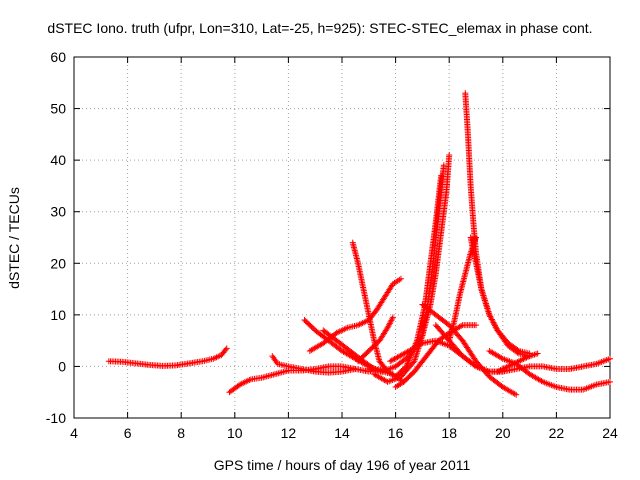  What do you see at coordinates (62, 366) in the screenshot?
I see `y-tick-label: 0` at bounding box center [62, 366].